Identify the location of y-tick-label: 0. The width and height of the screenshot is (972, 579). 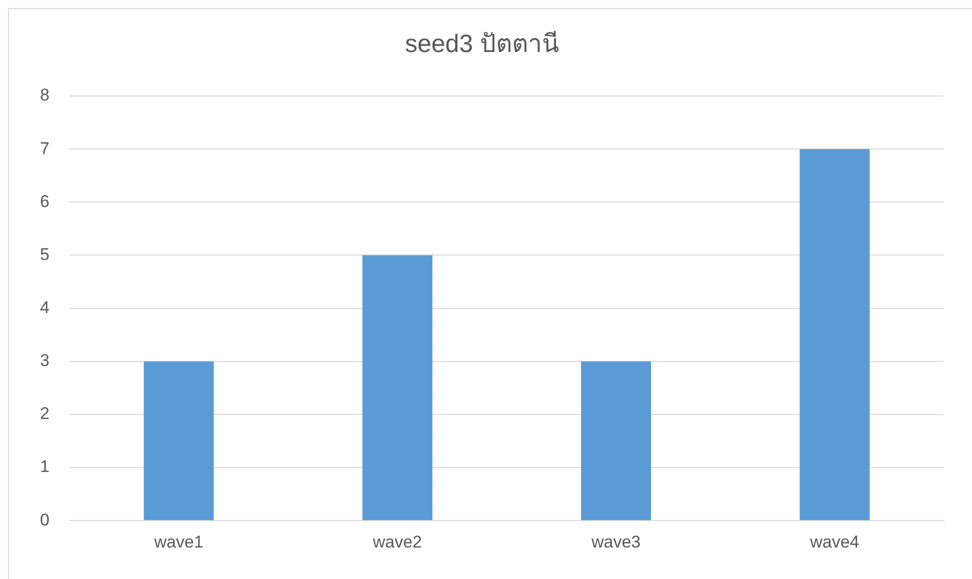
(45, 520).